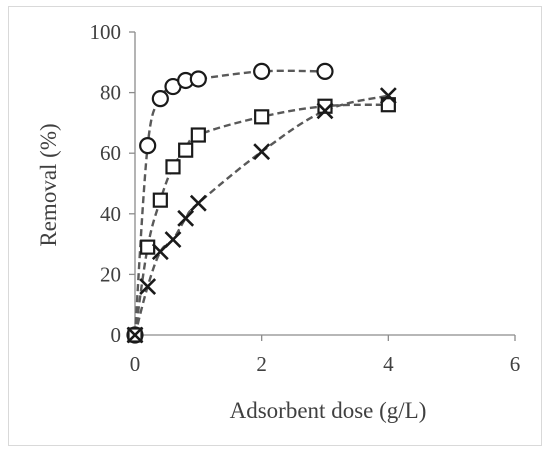 The image size is (550, 452). I want to click on y-tick-label: 40, so click(110, 214).